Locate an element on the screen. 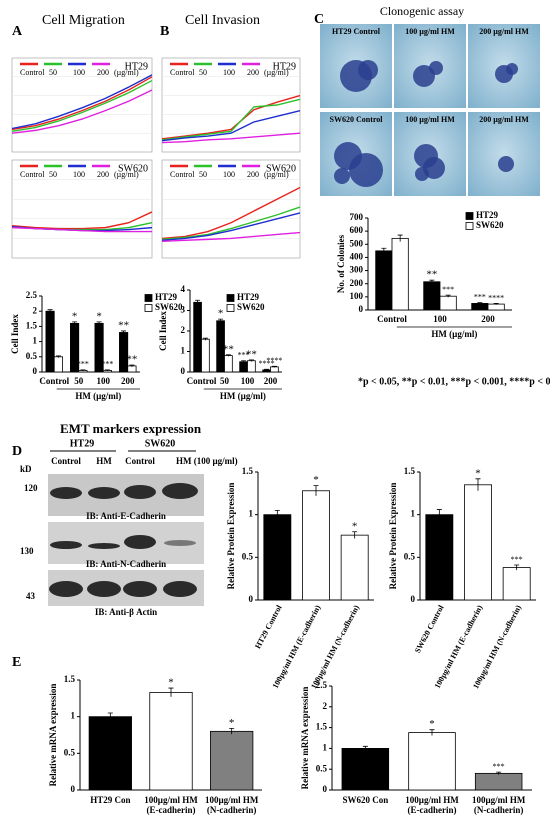 This screenshot has height=831, width=550. lane-label: HM is located at coordinates (104, 461).